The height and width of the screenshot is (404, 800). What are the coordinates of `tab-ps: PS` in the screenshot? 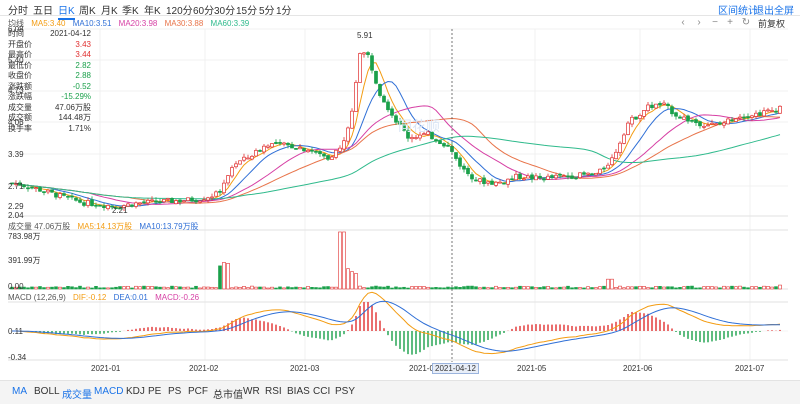 It's located at (175, 391).